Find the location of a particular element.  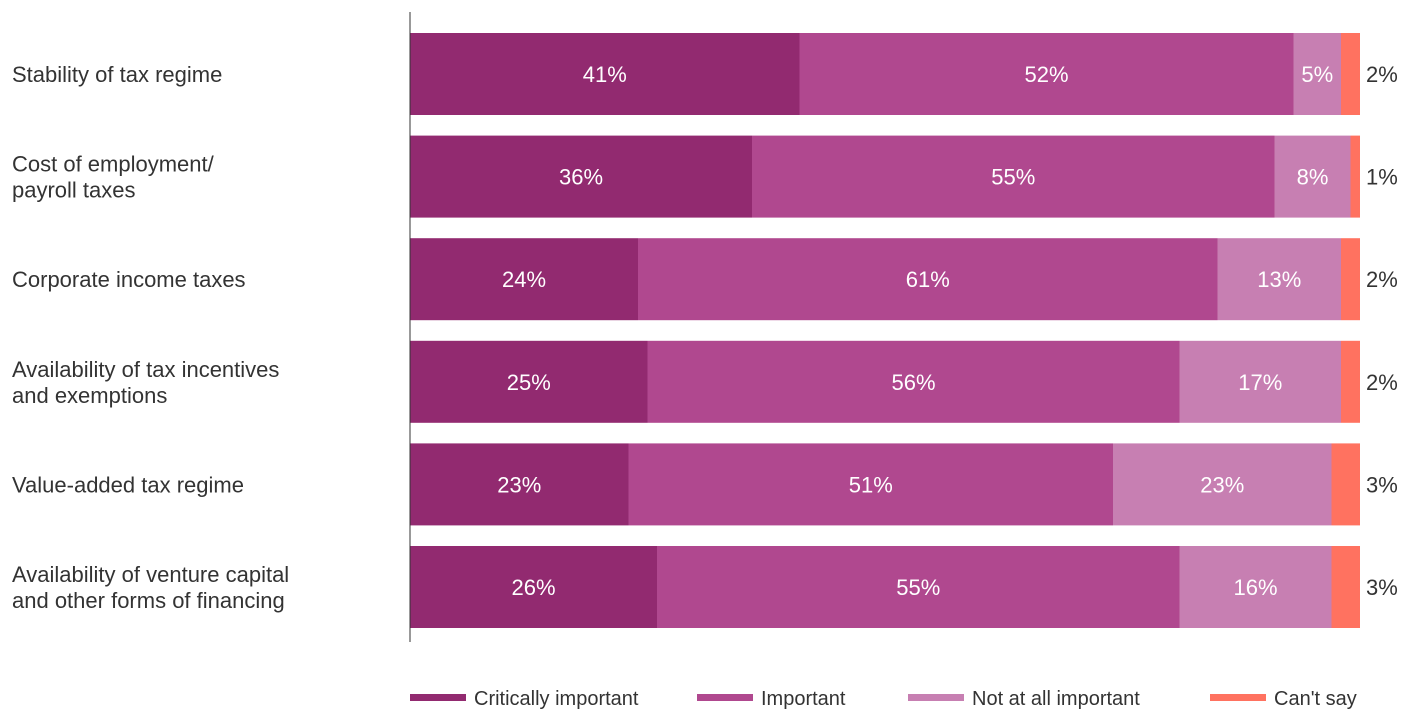

legend-label: Not at all important is located at coordinates (1056, 698).